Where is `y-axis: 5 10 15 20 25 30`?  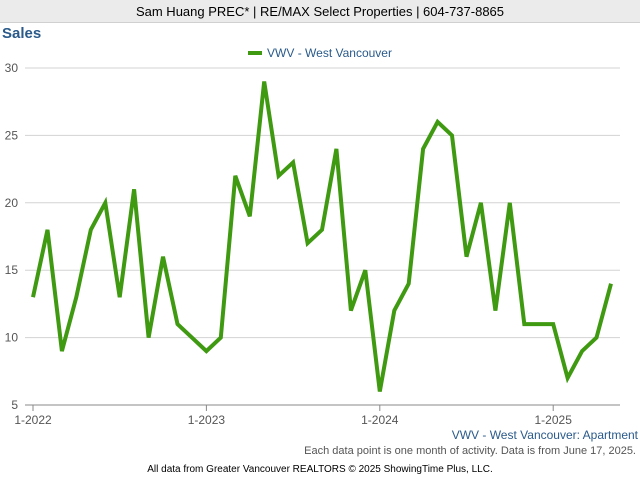 y-axis: 5 10 15 20 25 30 is located at coordinates (12, 236).